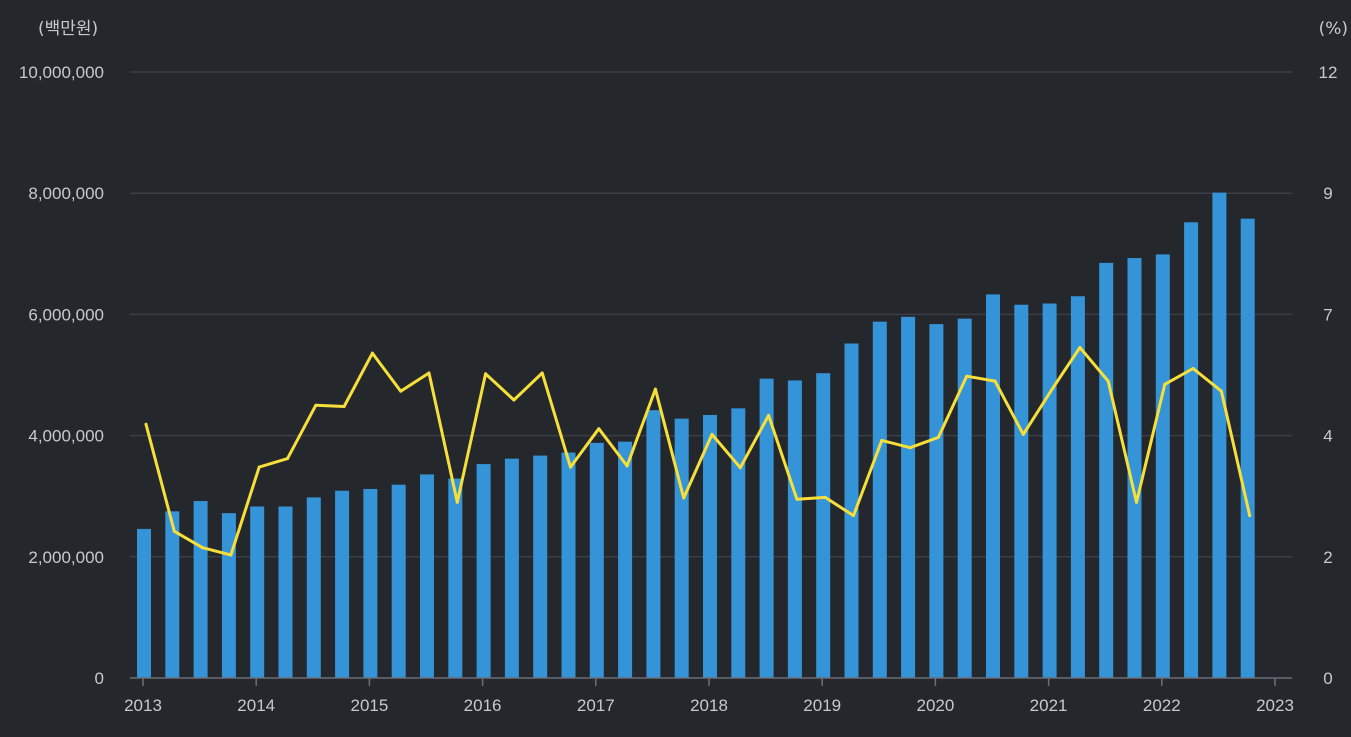 Image resolution: width=1351 pixels, height=737 pixels. I want to click on y-left-tick-label: 10,000,000, so click(61, 72).